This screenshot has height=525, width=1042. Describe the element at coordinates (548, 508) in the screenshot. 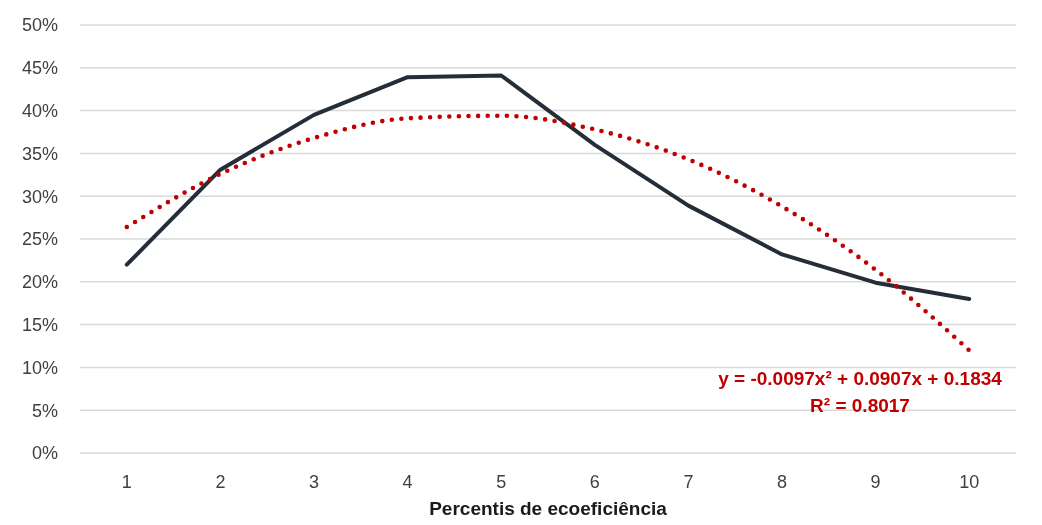

I see `x-axis-title: Percentis de ecoeficiência` at that location.